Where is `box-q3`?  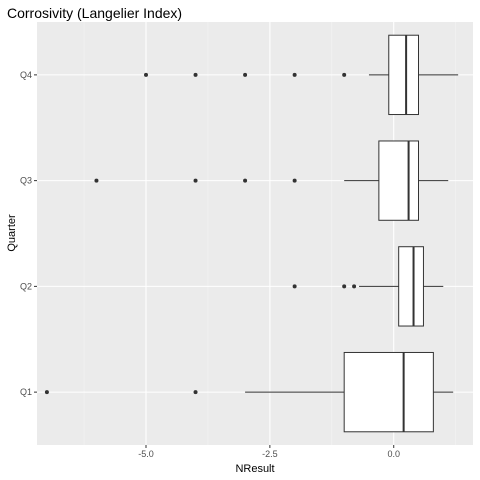
box-q3 is located at coordinates (271, 180).